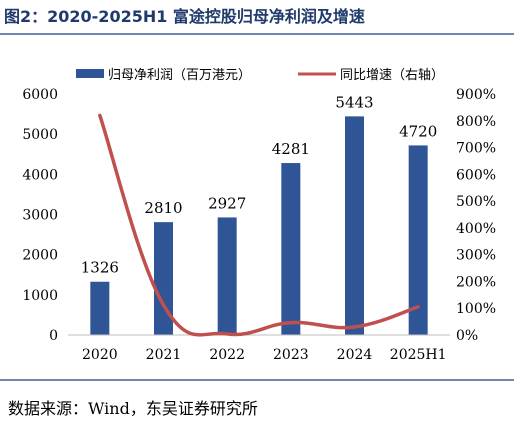 This screenshot has height=427, width=514. What do you see at coordinates (163, 208) in the screenshot?
I see `bar-data-label: 2810` at bounding box center [163, 208].